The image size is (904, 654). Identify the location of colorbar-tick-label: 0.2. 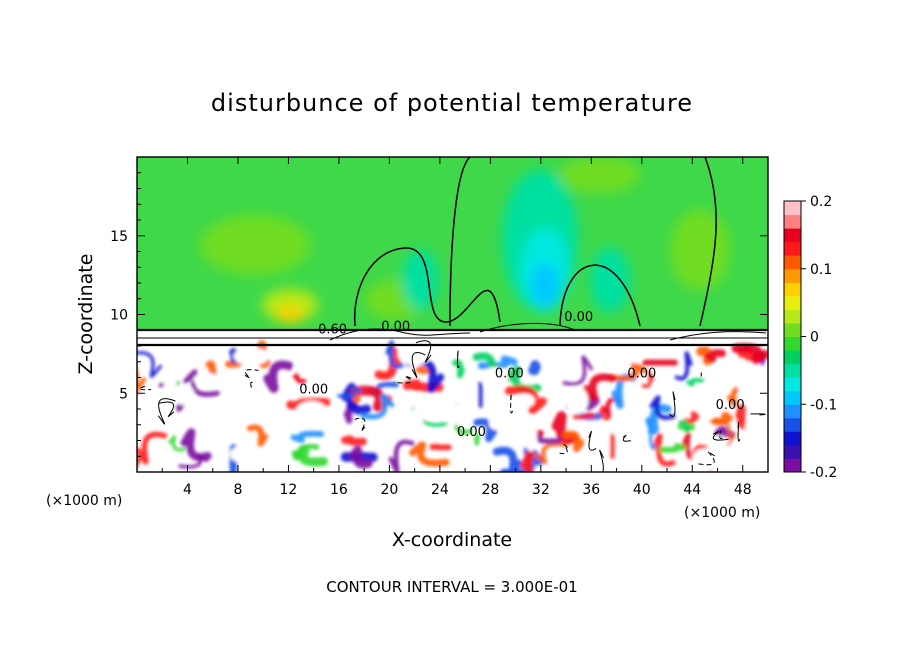
(821, 202).